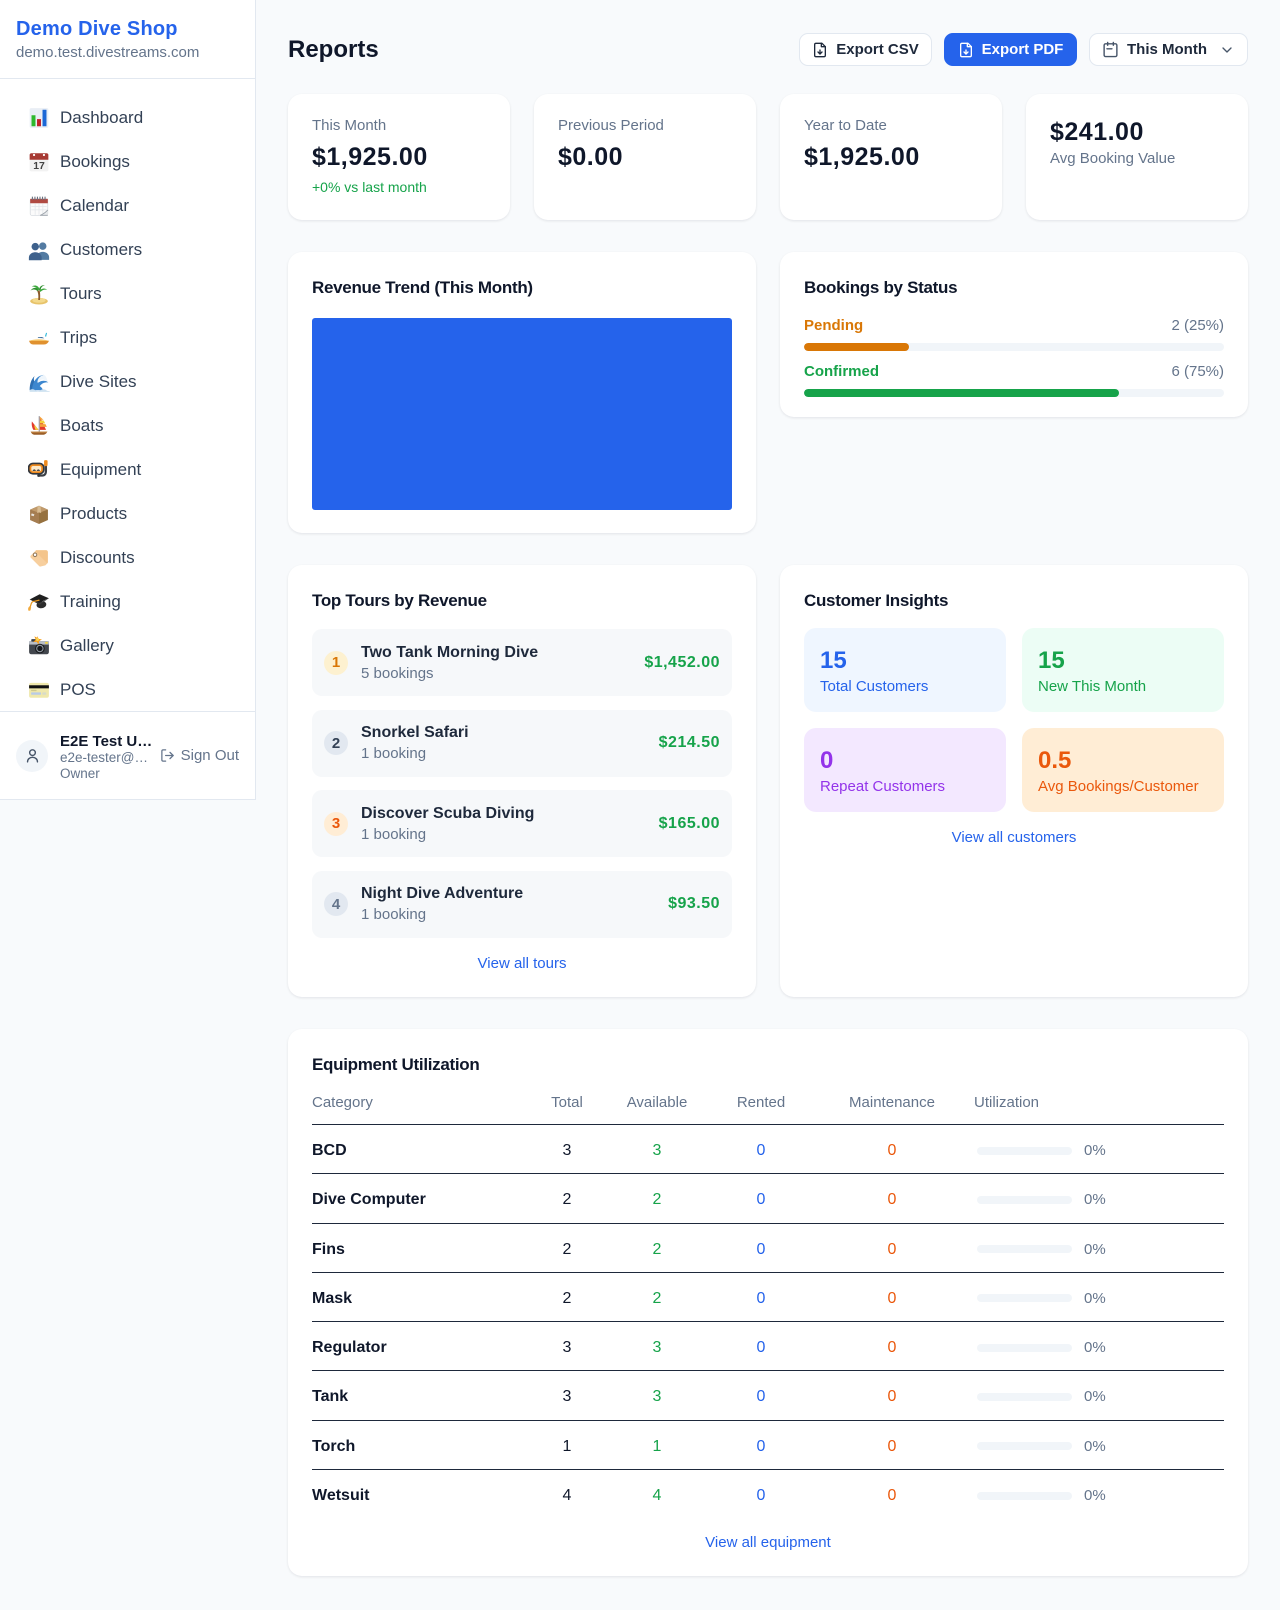 This screenshot has width=1280, height=1610. What do you see at coordinates (39, 166) in the screenshot?
I see `svg-text: 17` at bounding box center [39, 166].